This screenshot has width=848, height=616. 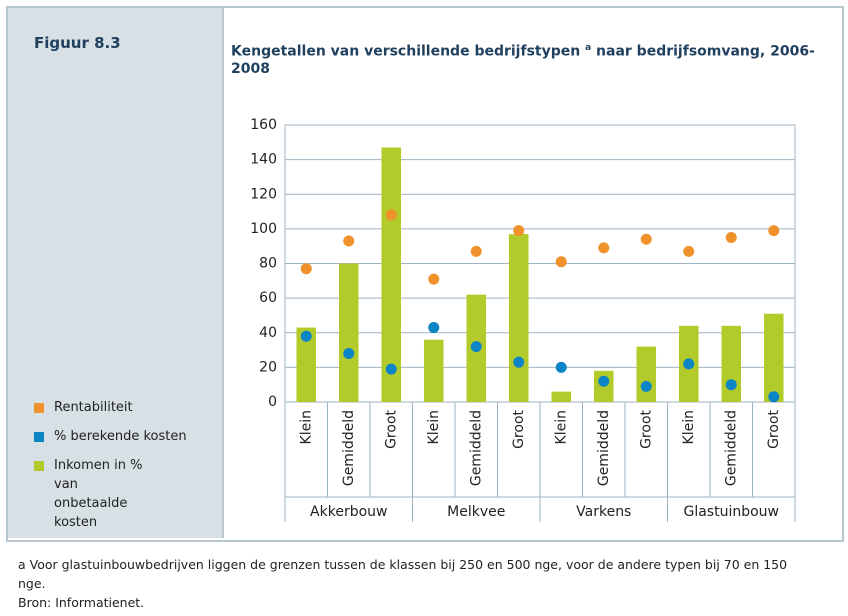 What do you see at coordinates (603, 512) in the screenshot?
I see `group-label: Varkens` at bounding box center [603, 512].